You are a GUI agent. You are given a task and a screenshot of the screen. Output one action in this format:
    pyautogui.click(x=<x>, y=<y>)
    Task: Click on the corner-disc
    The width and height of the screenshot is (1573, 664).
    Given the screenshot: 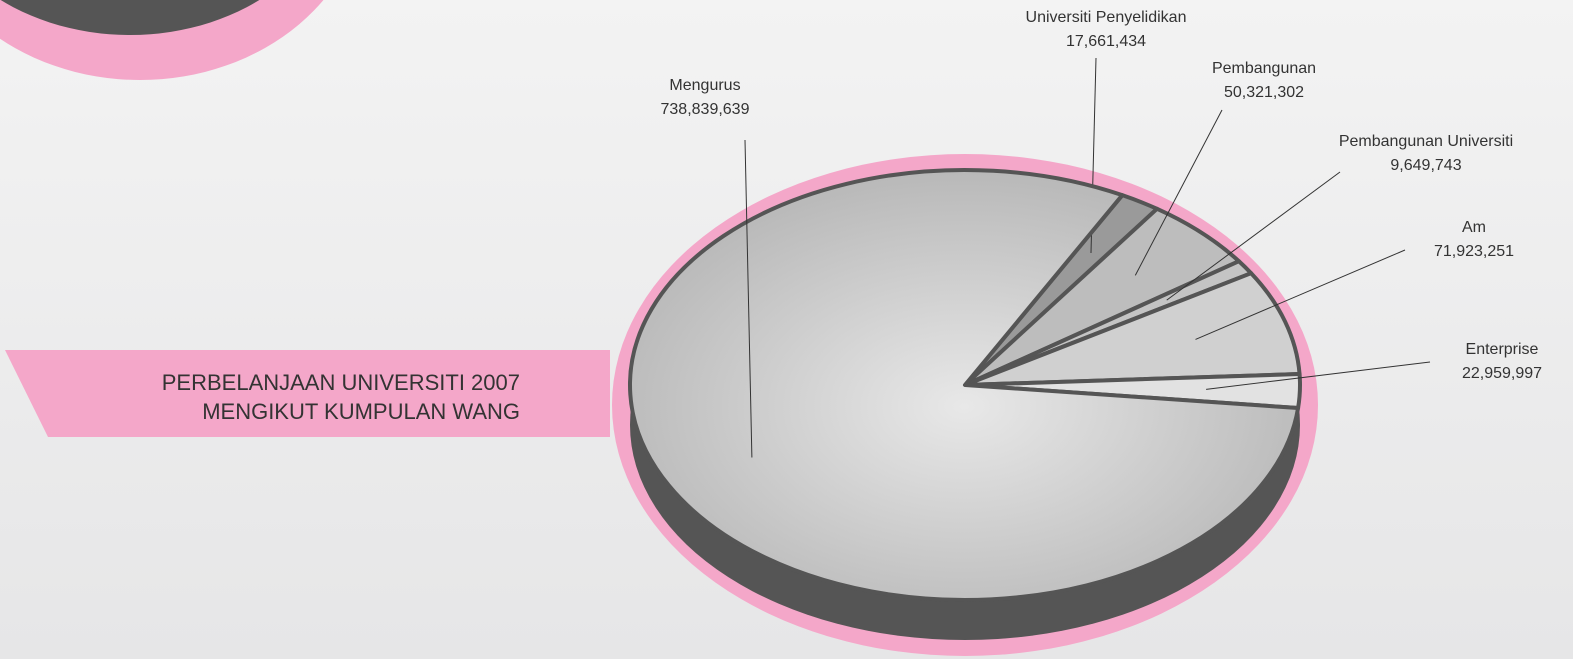 What is the action you would take?
    pyautogui.click(x=130, y=17)
    